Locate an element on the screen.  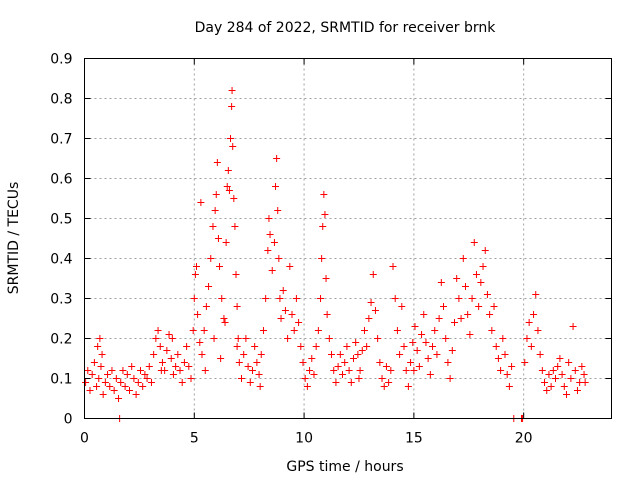
y-tick-label: 0.4 is located at coordinates (61, 260).